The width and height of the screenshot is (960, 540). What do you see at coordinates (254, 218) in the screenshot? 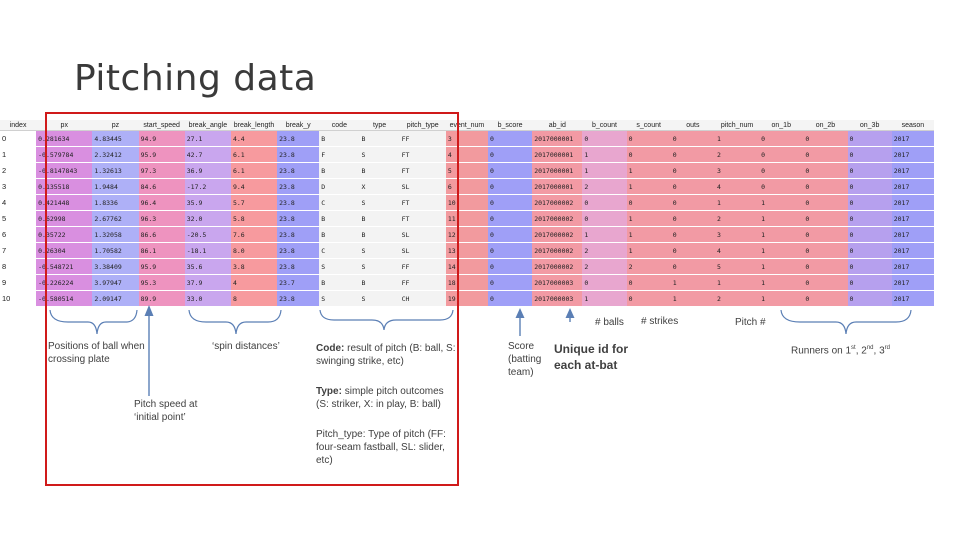
I see `table-cell: 5.8` at bounding box center [254, 218].